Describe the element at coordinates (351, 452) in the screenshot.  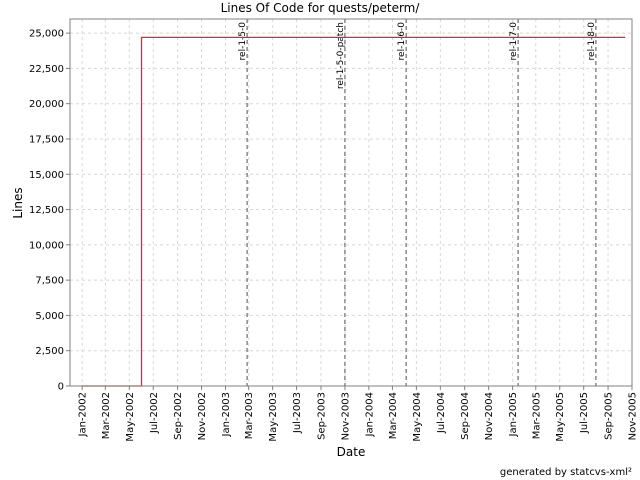
I see `x-axis-title: Date` at that location.